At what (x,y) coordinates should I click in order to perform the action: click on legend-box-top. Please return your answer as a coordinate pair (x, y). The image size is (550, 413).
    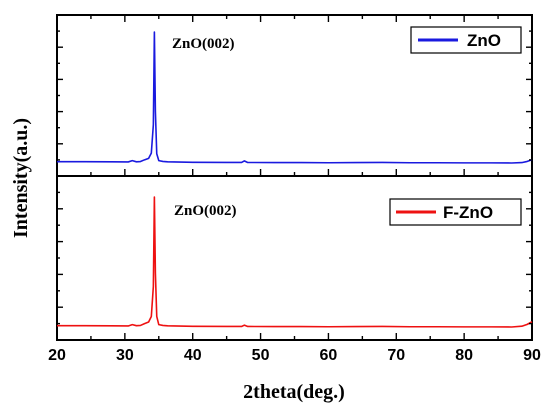
    Looking at the image, I should click on (466, 40).